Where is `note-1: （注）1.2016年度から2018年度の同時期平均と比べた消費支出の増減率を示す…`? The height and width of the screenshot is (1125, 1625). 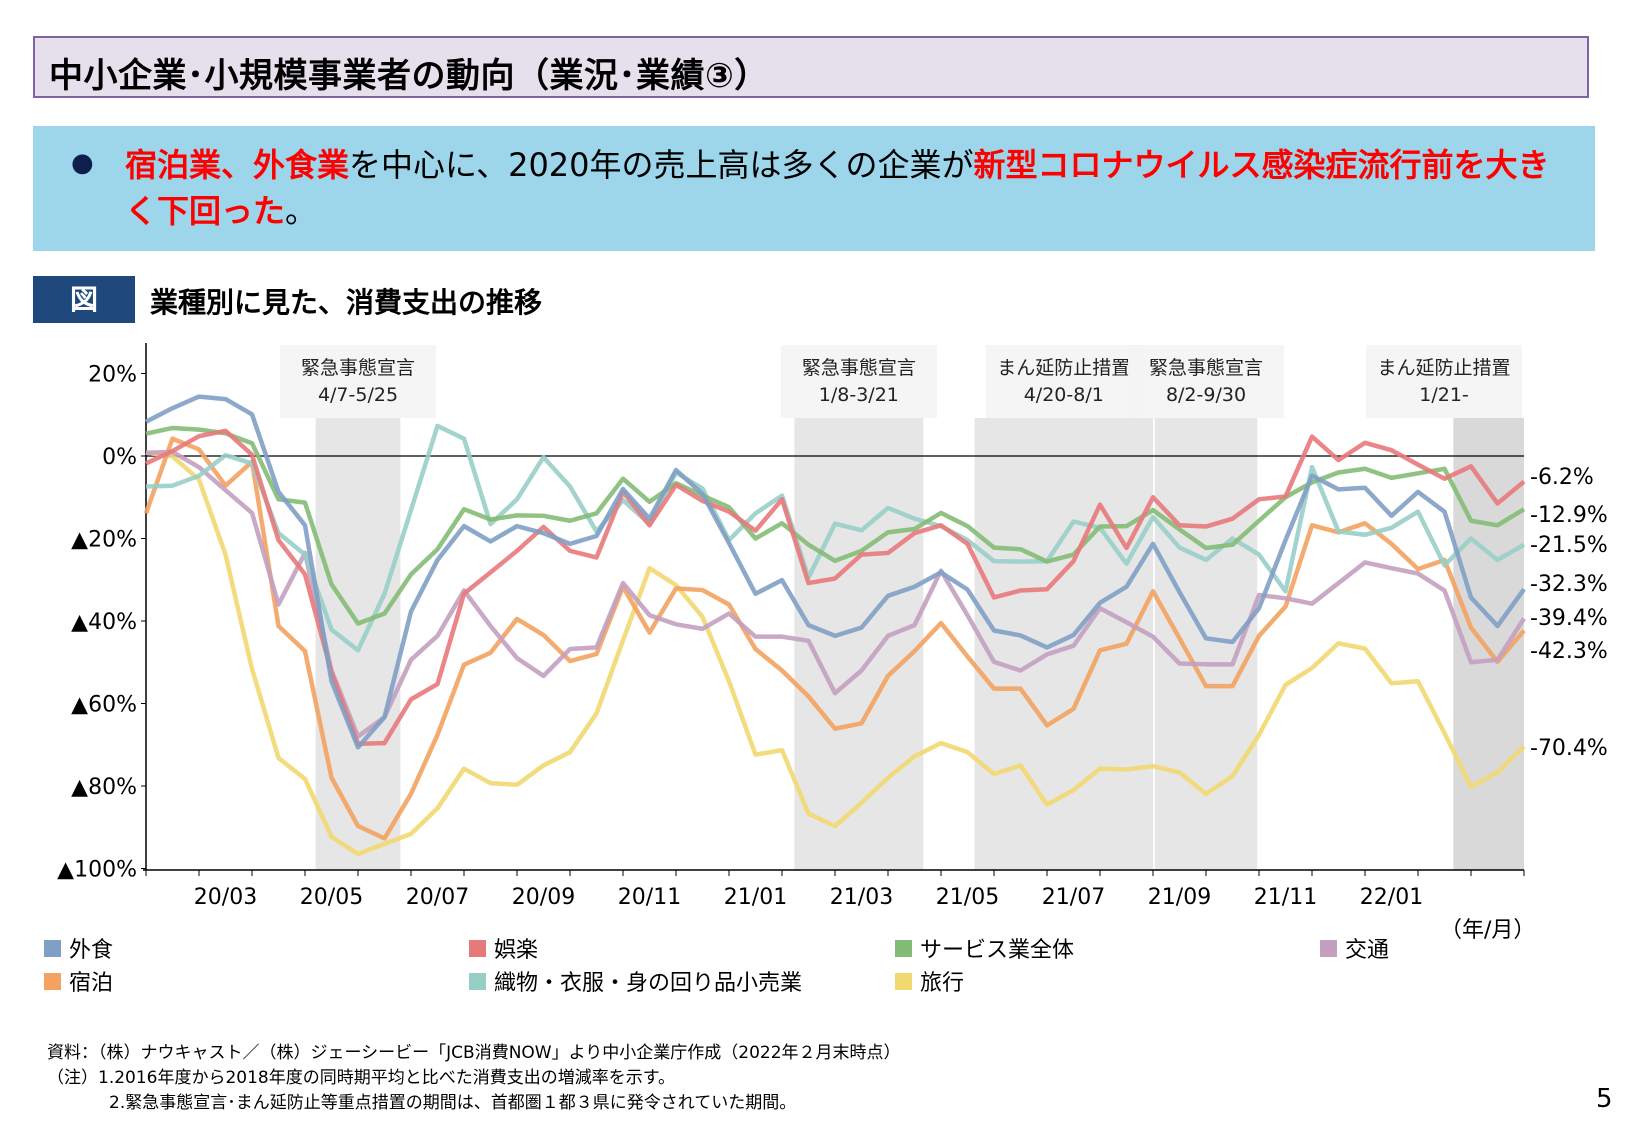 note-1: （注）1.2016年度から2018年度の同時期平均と比べた消費支出の増減率を示す… is located at coordinates (361, 1078).